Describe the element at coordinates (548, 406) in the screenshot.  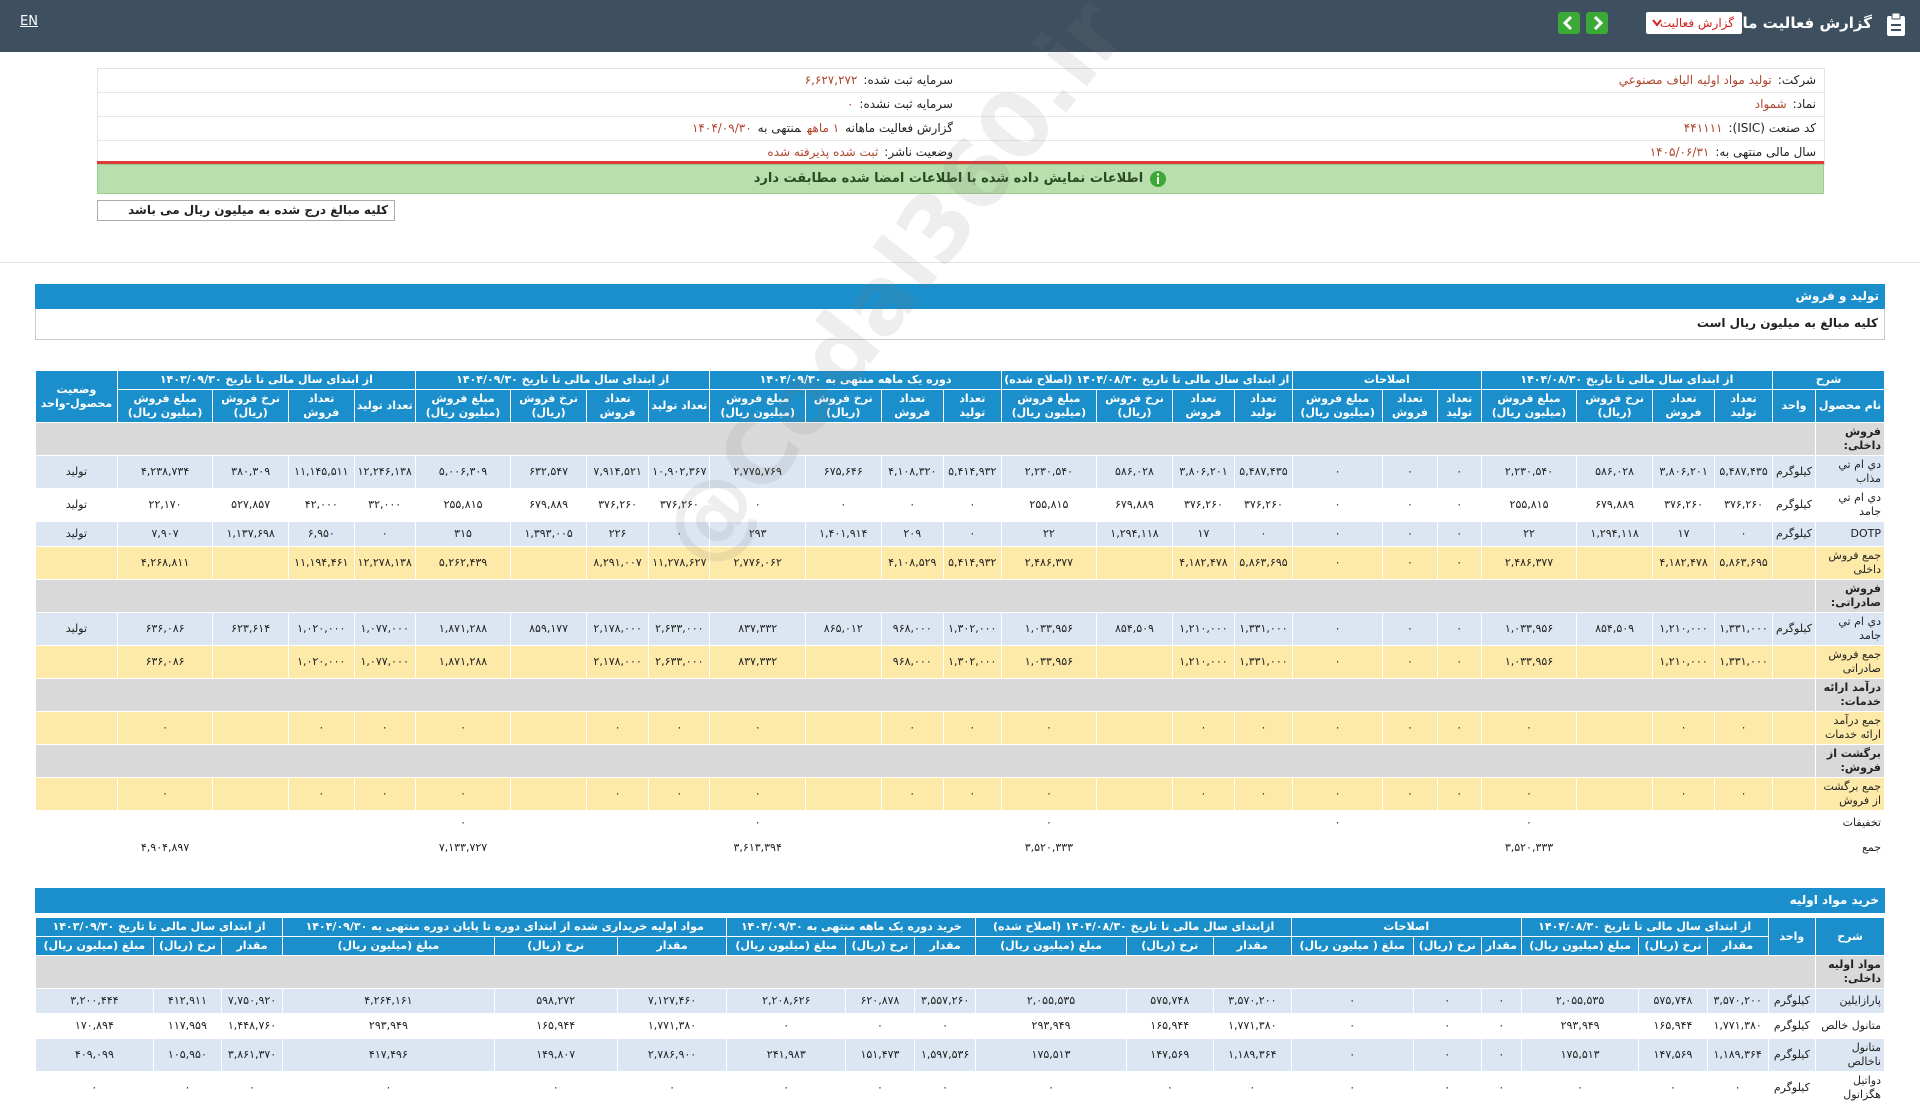
I see `column-header: نرخ فروش (ریال)` at that location.